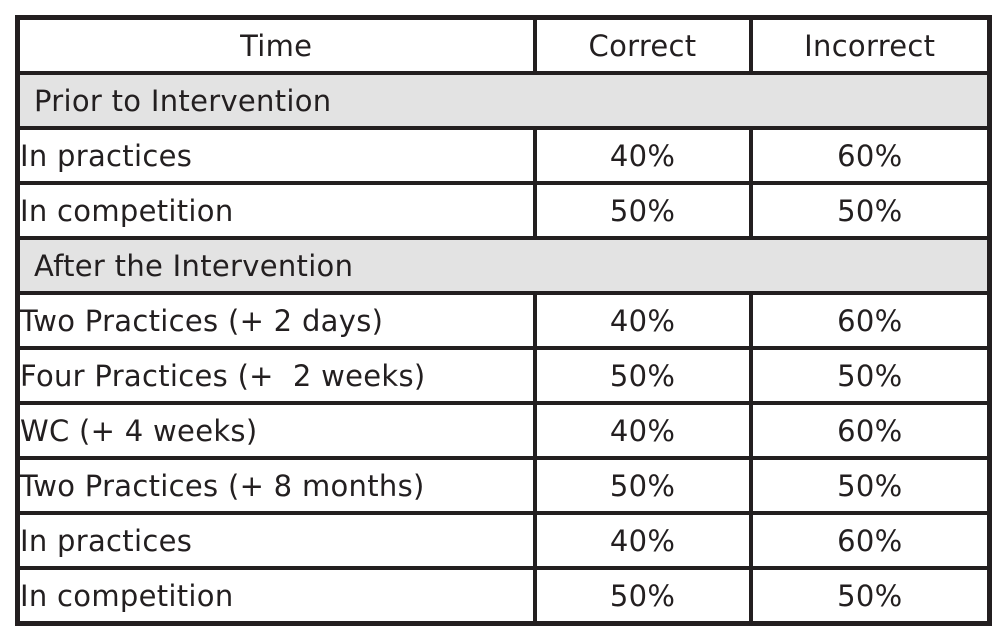 The width and height of the screenshot is (1000, 626). What do you see at coordinates (276, 320) in the screenshot?
I see `time-cell: Two Practices (+ 2 days)` at bounding box center [276, 320].